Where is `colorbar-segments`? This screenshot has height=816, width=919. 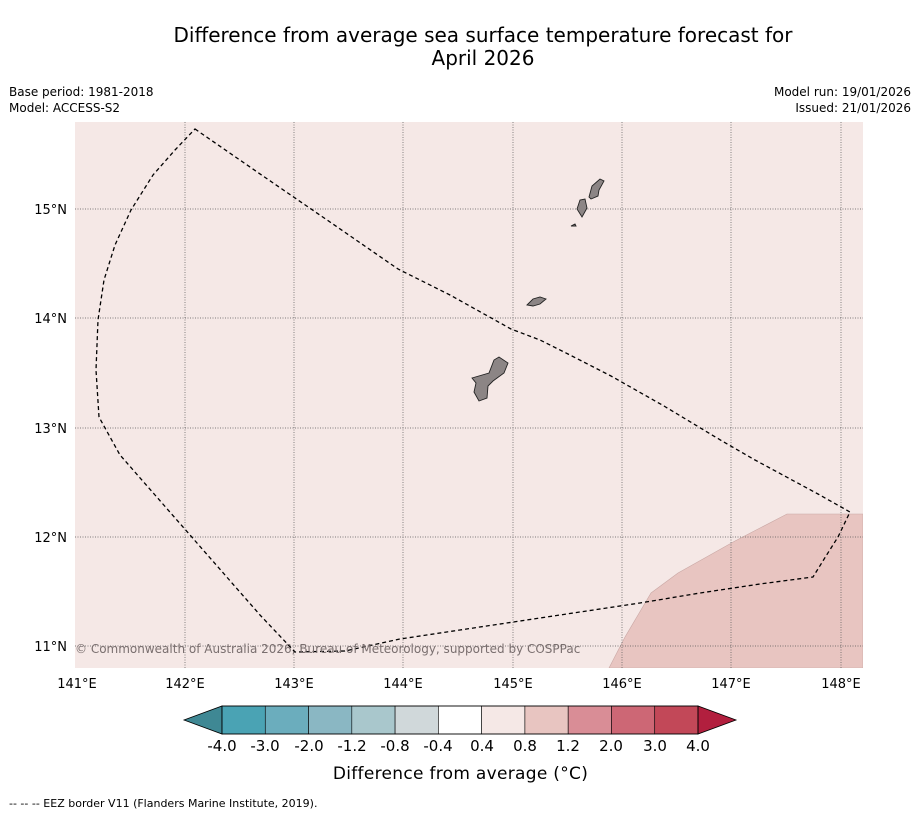
colorbar-segments is located at coordinates (460, 720).